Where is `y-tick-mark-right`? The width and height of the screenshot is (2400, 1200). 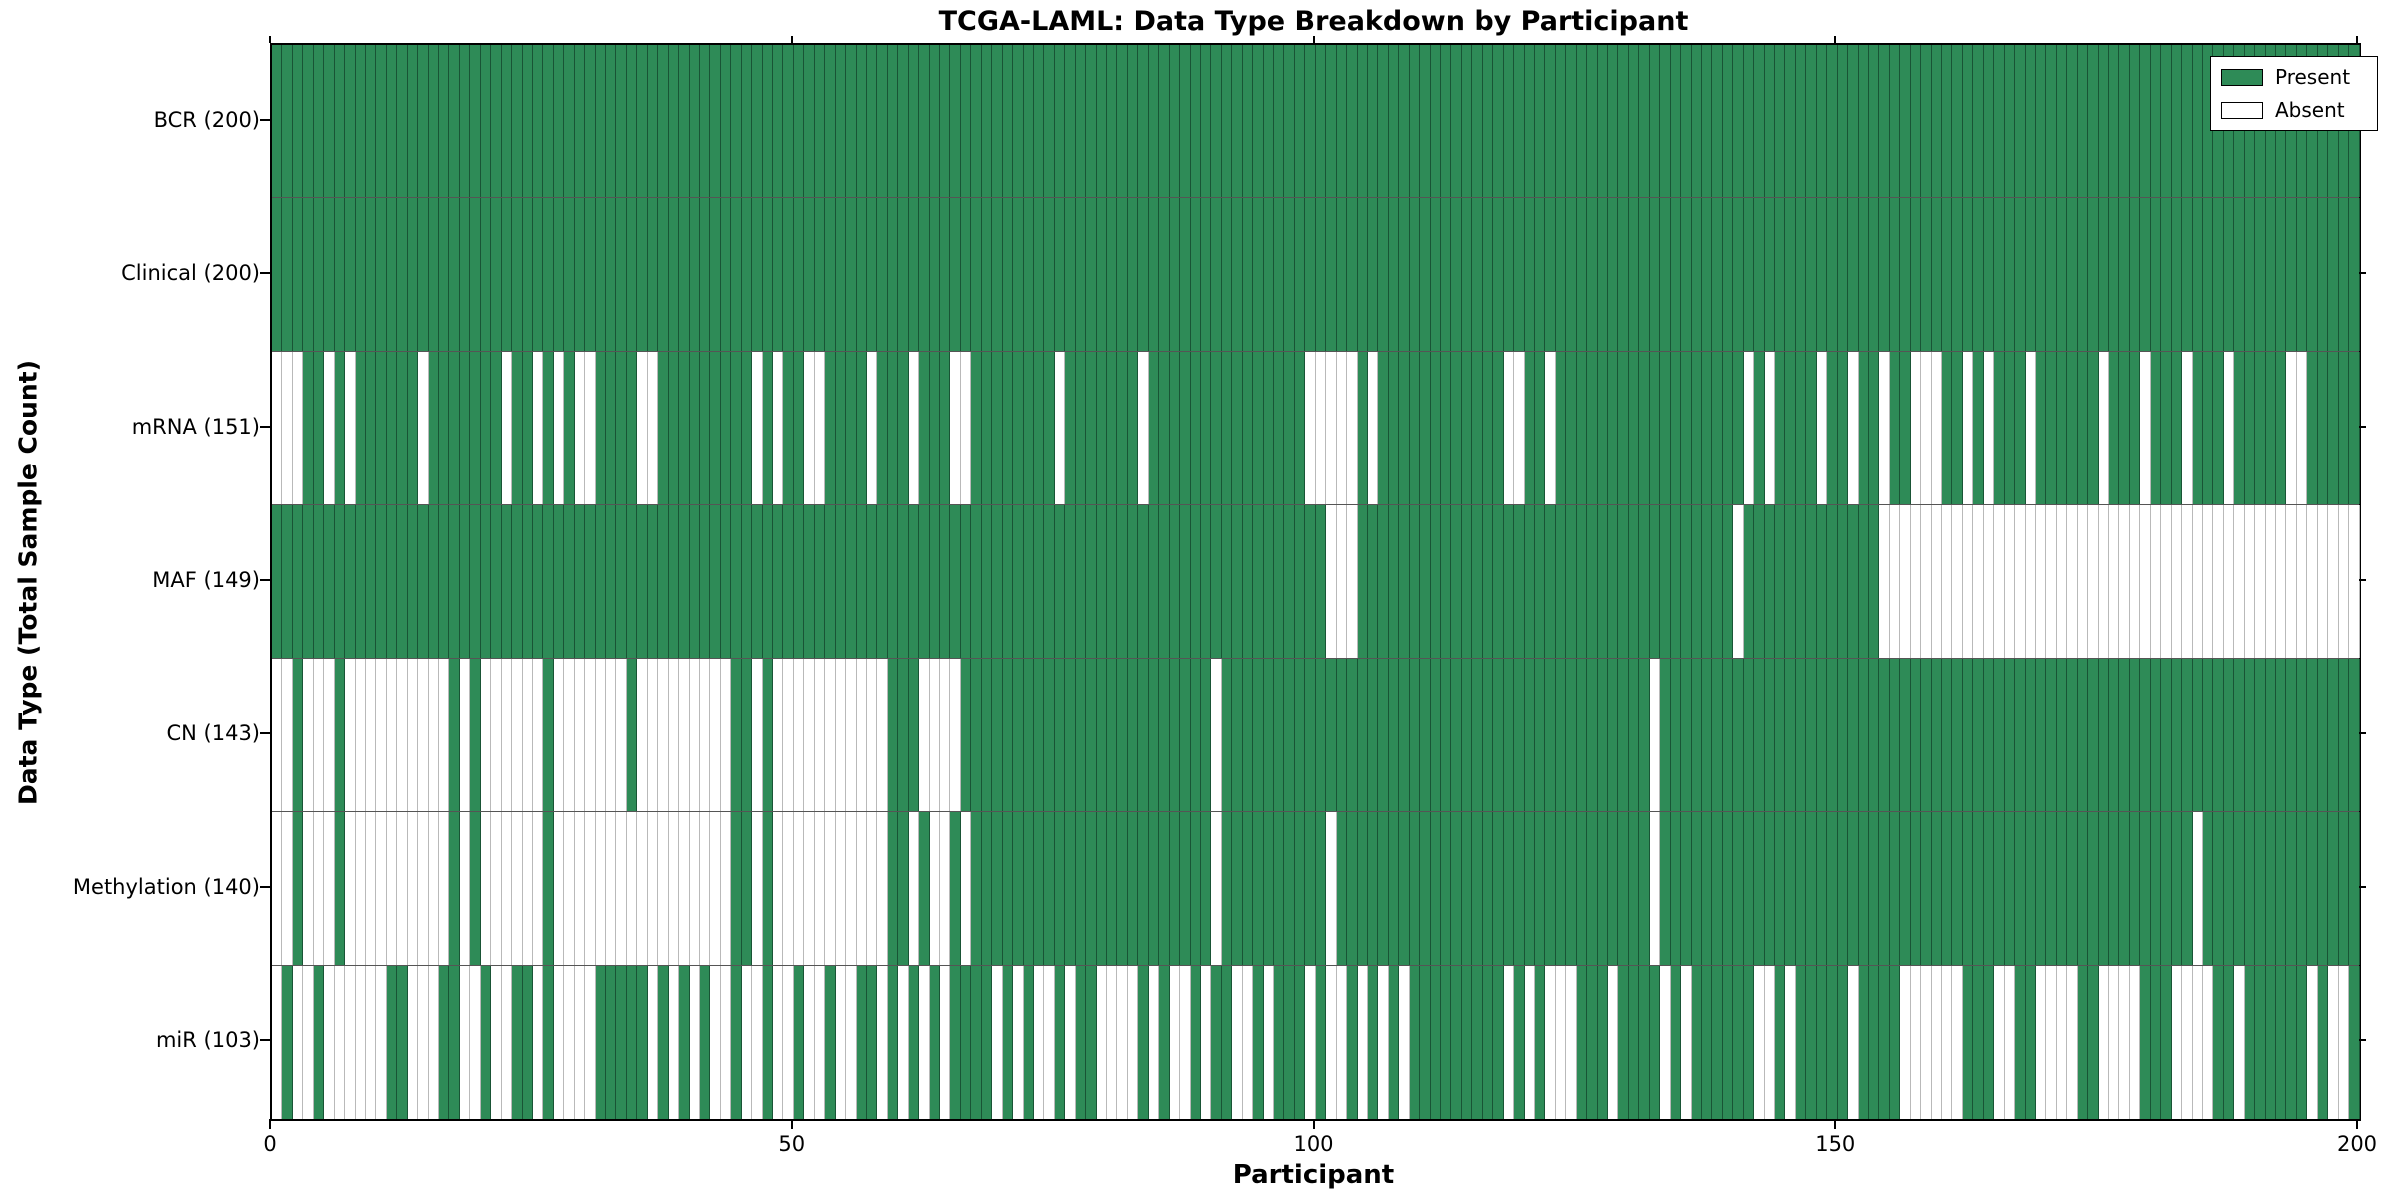 y-tick-mark-right is located at coordinates (2362, 273).